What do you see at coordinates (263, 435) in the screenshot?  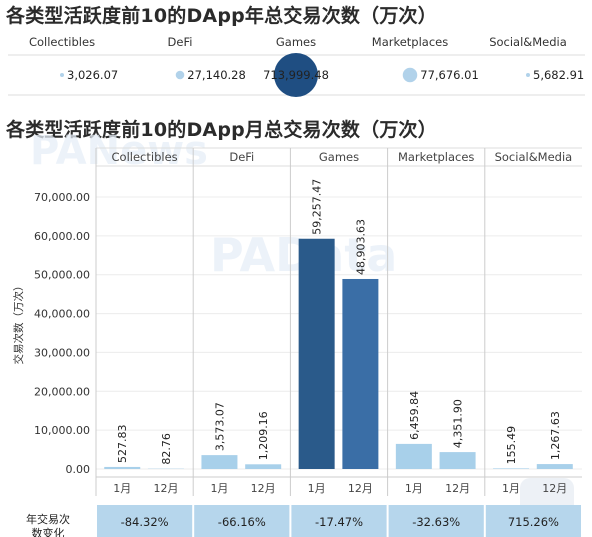 I see `bar-value-label: 1,209.16` at bounding box center [263, 435].